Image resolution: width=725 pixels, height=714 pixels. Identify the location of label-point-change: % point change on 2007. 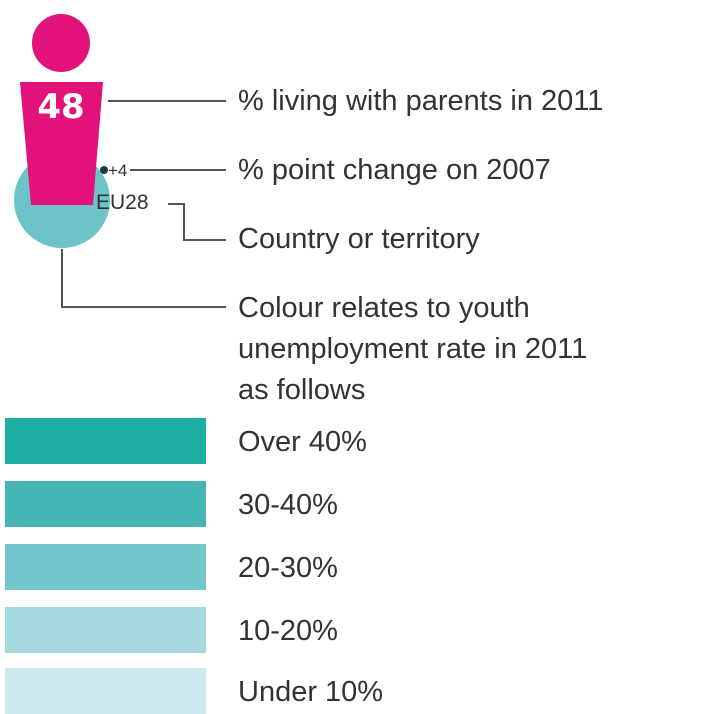
(394, 170).